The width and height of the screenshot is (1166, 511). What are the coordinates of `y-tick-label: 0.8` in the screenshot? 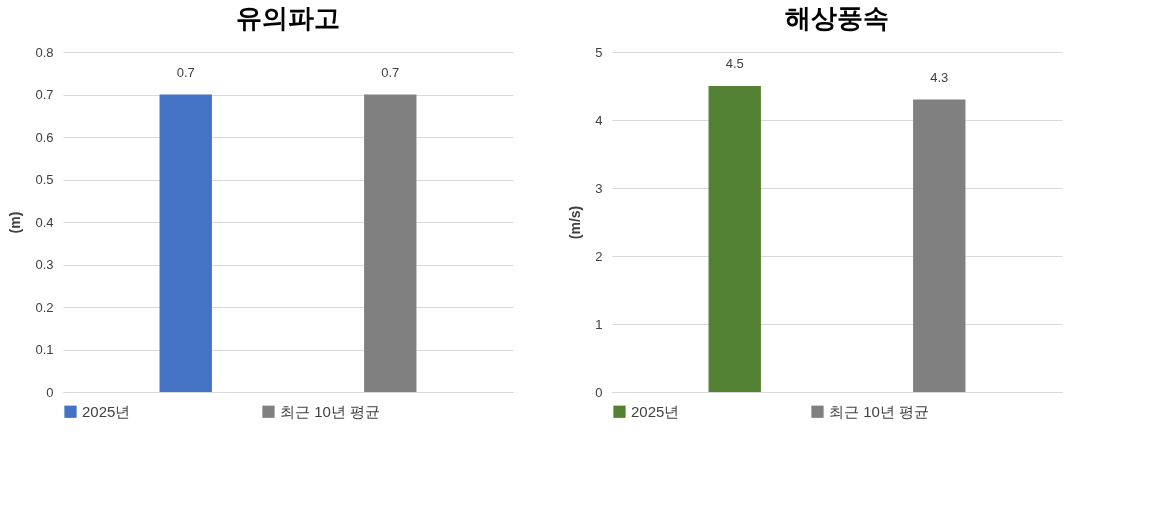 It's located at (44, 52).